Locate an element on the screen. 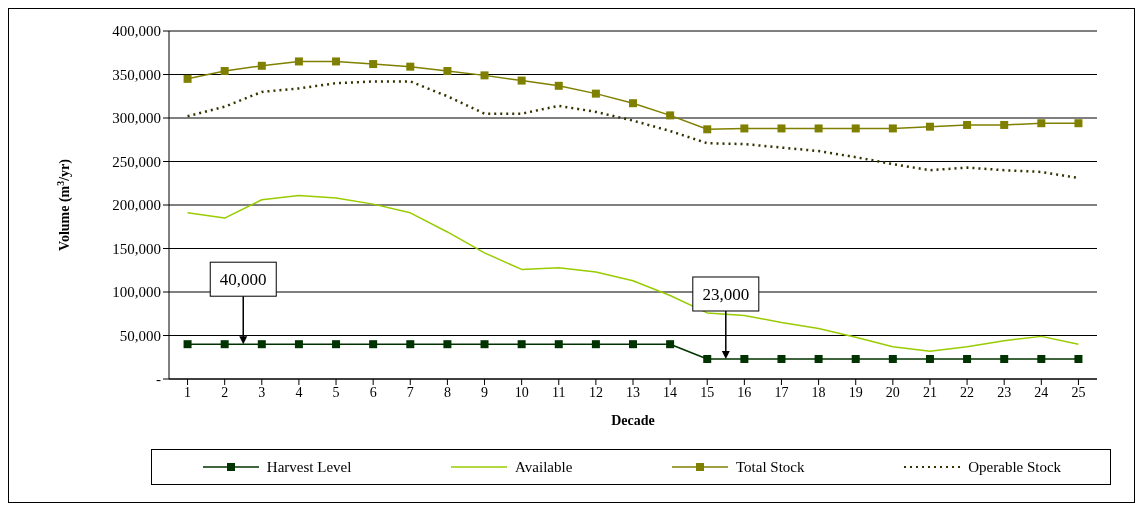 This screenshot has height=511, width=1143. x-tick-label: 11 is located at coordinates (559, 392).